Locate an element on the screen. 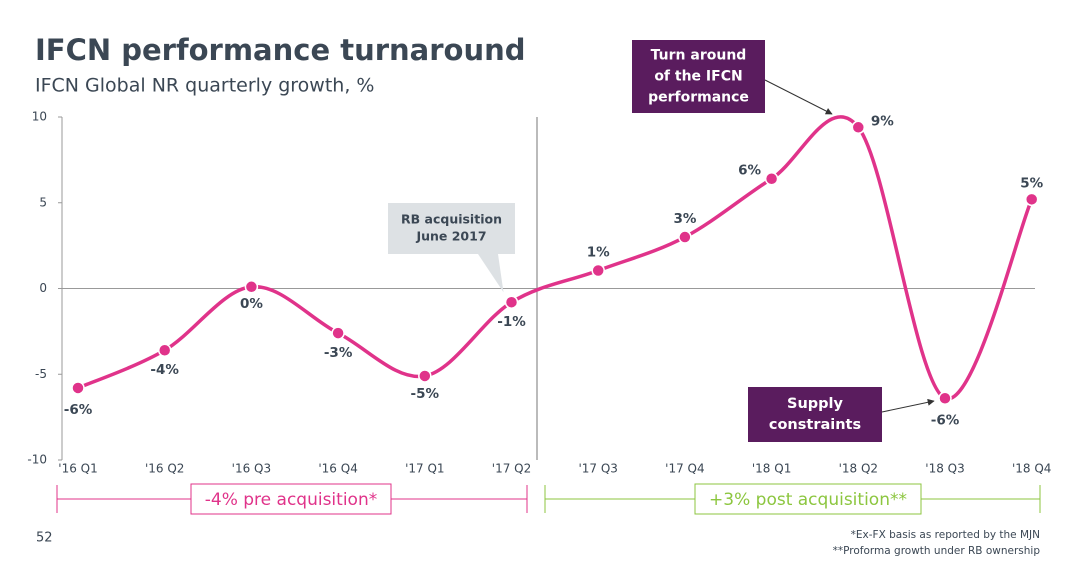 The height and width of the screenshot is (567, 1080). data-label: 9% is located at coordinates (882, 121).